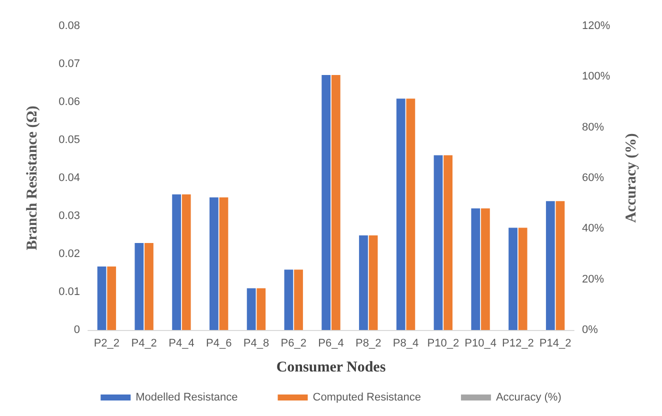 This screenshot has width=662, height=416. What do you see at coordinates (219, 344) in the screenshot?
I see `x-tick-label: P4_6` at bounding box center [219, 344].